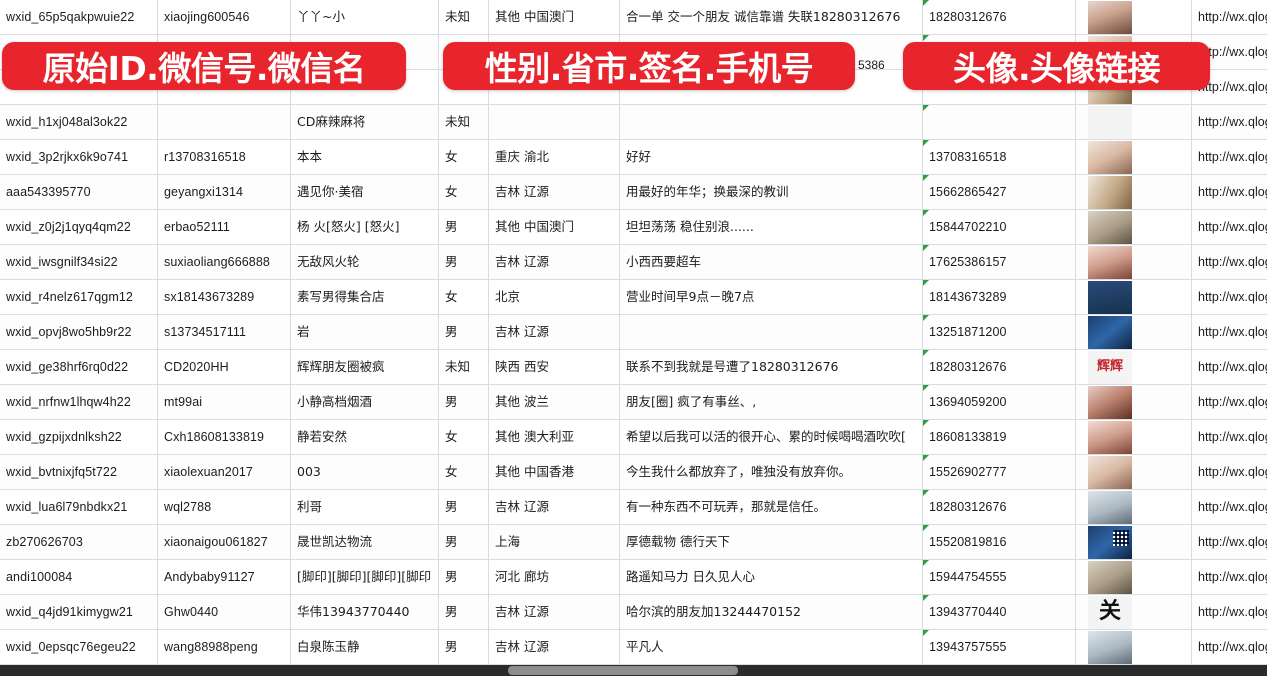 The image size is (1267, 676). What do you see at coordinates (999, 437) in the screenshot?
I see `cell-phone: 18608133819` at bounding box center [999, 437].